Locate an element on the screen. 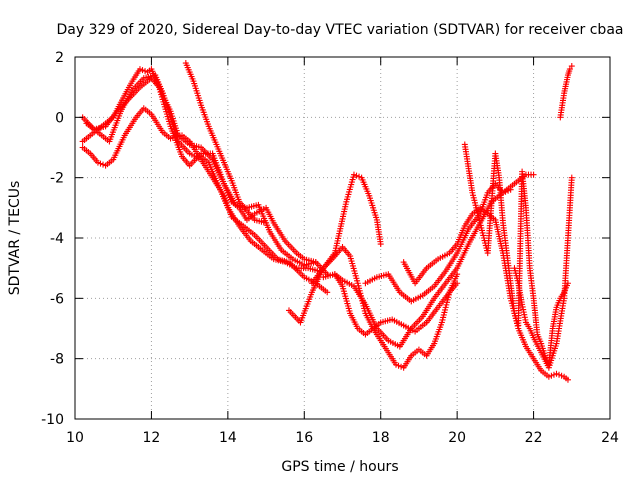 This screenshot has width=640, height=480. x-tick-label: 22 is located at coordinates (534, 438).